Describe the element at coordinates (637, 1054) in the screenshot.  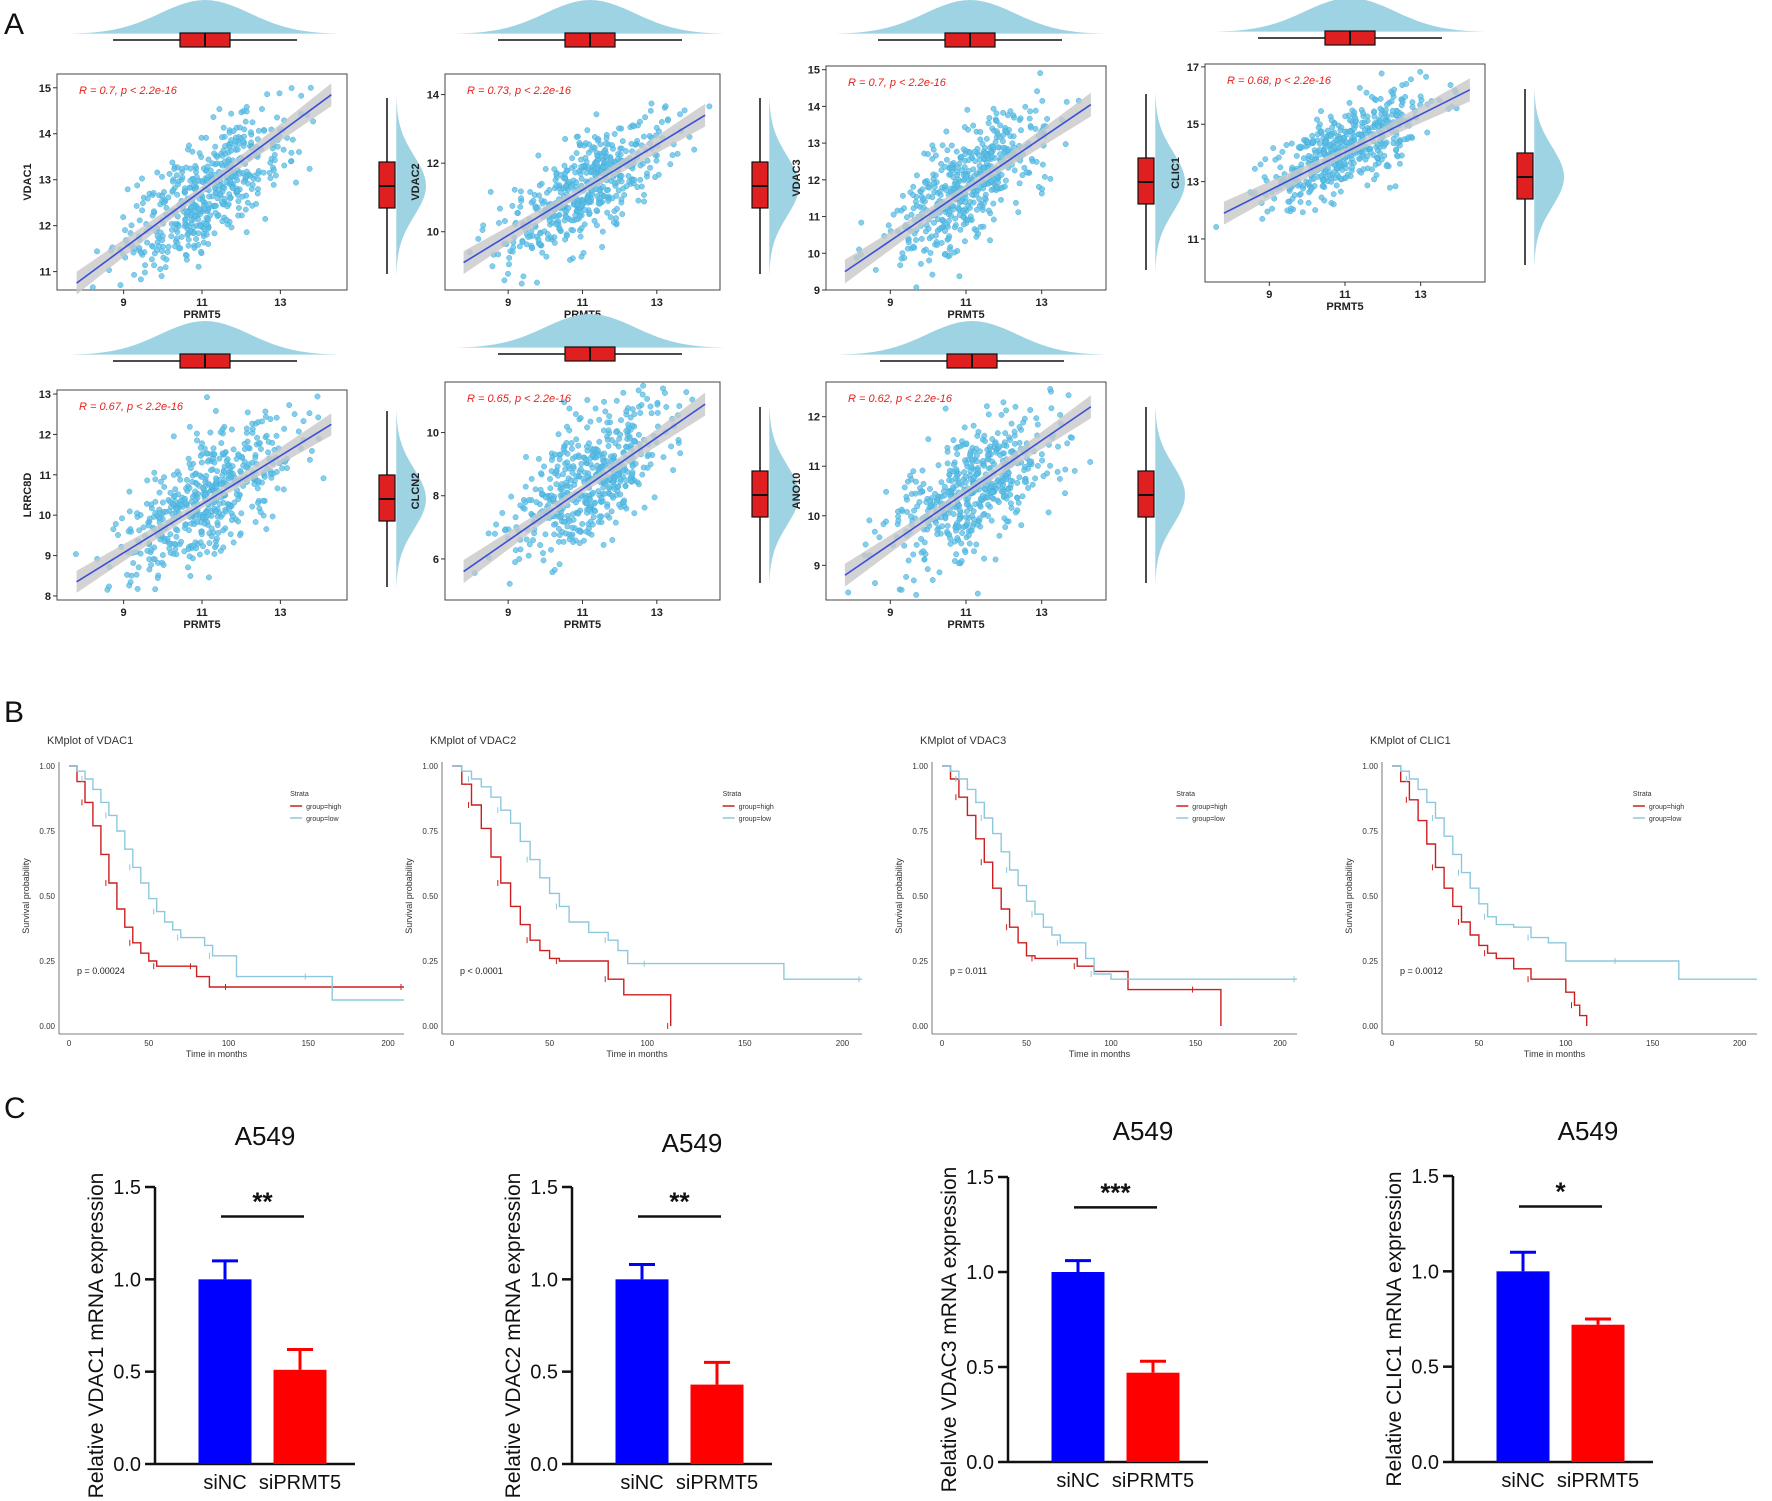
I see `km-x-axis-label: Time in months` at that location.